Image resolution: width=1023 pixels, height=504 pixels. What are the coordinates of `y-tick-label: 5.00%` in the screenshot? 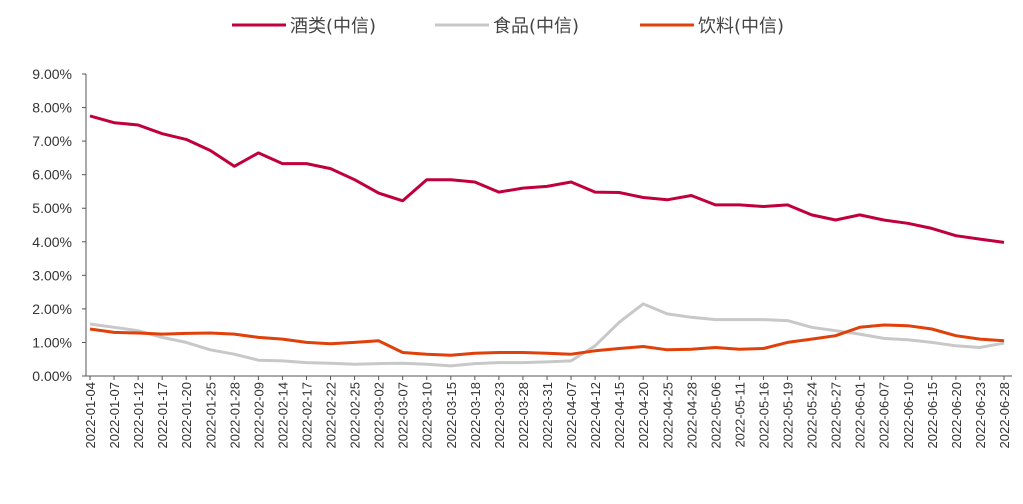 It's located at (52, 208).